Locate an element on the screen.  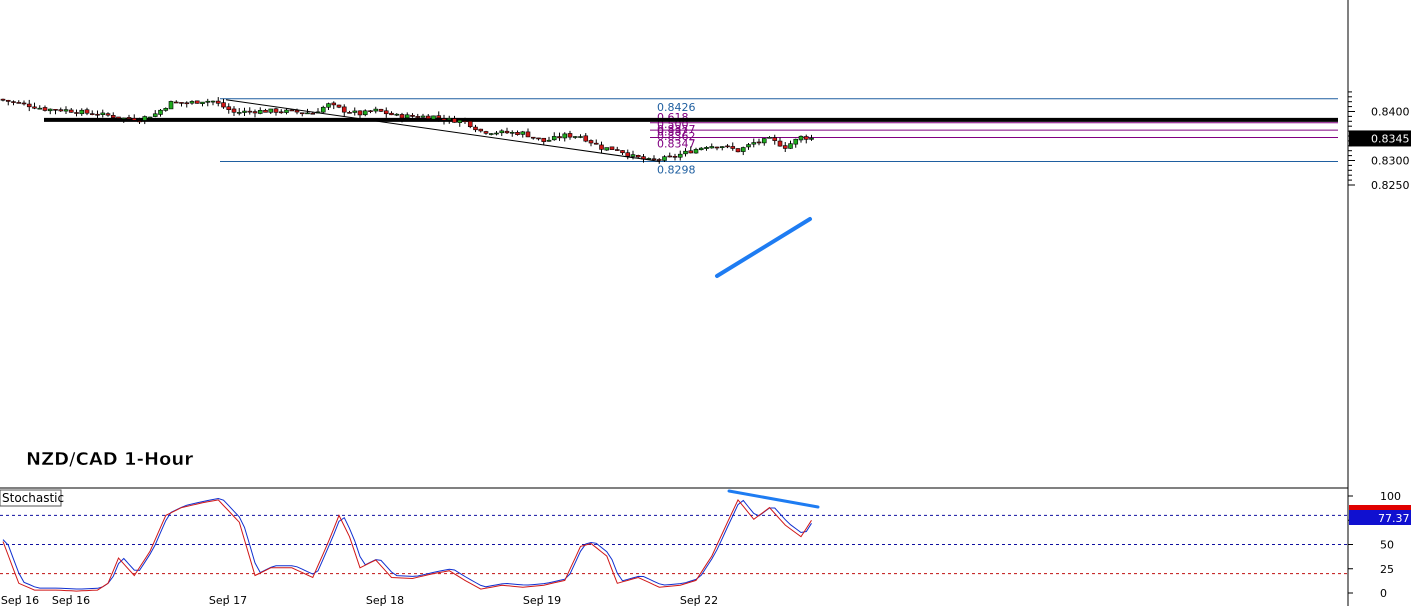
stochastic-value-label: 77.37 is located at coordinates (1394, 518).